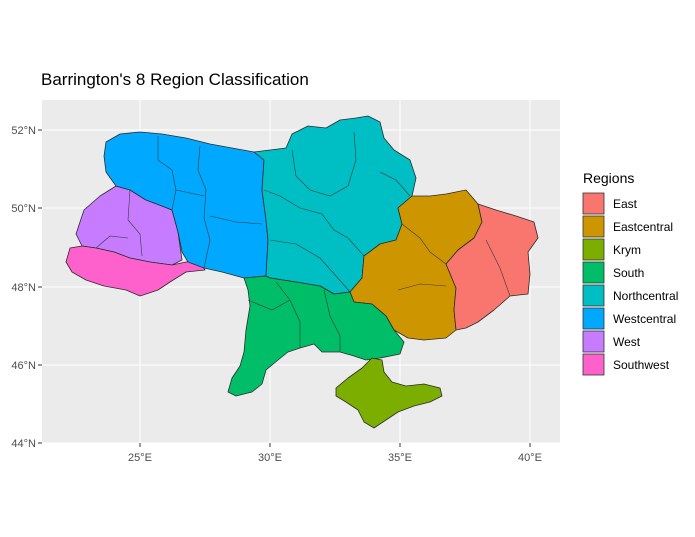 The image size is (695, 537). What do you see at coordinates (270, 458) in the screenshot?
I see `x-tick-label: 30°E` at bounding box center [270, 458].